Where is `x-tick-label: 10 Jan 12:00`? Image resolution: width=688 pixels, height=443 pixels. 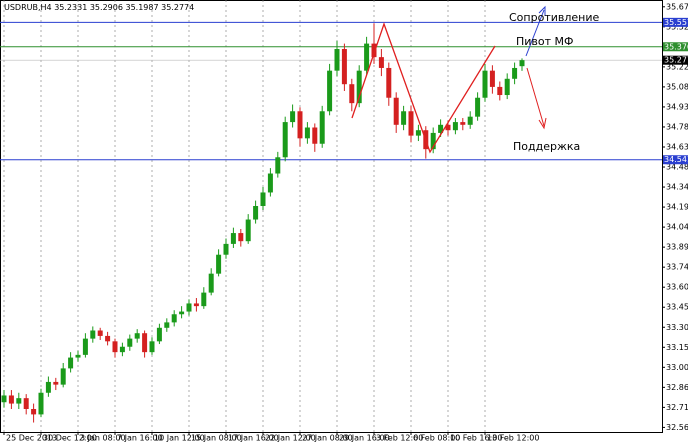
x-tick-label: 10 Jan 12:00 is located at coordinates (179, 438).